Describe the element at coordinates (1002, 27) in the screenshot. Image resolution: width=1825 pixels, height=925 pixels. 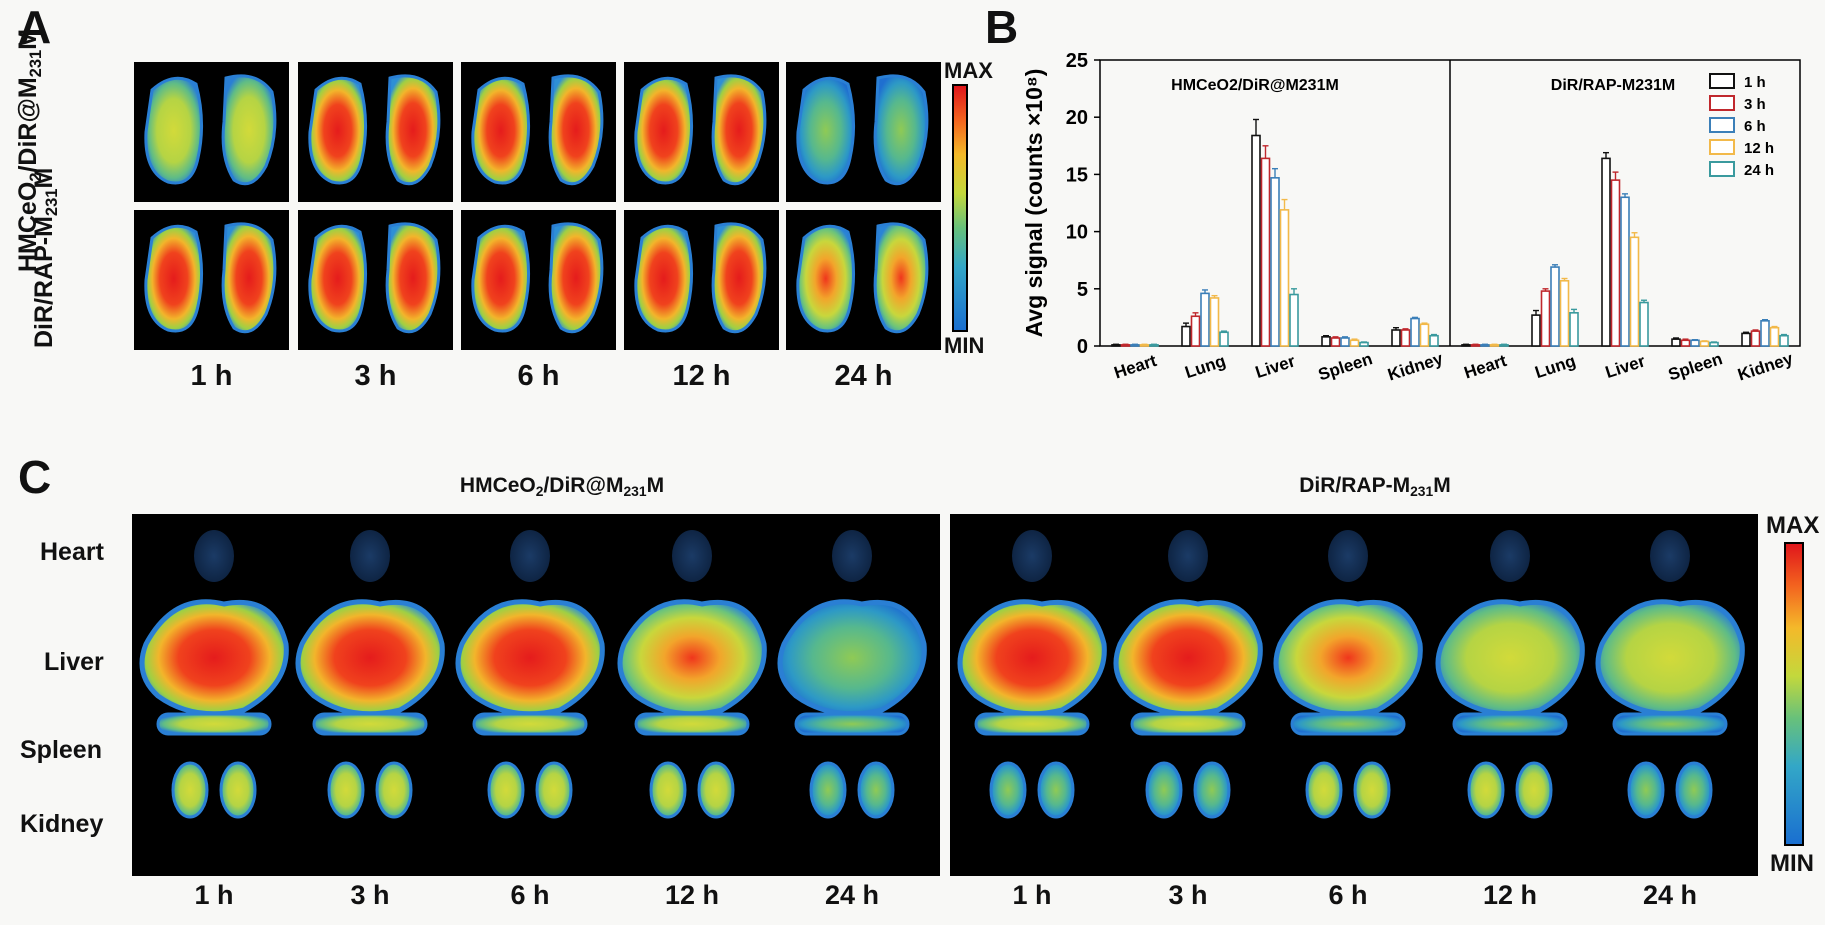
I see `panel-b-label: B` at that location.